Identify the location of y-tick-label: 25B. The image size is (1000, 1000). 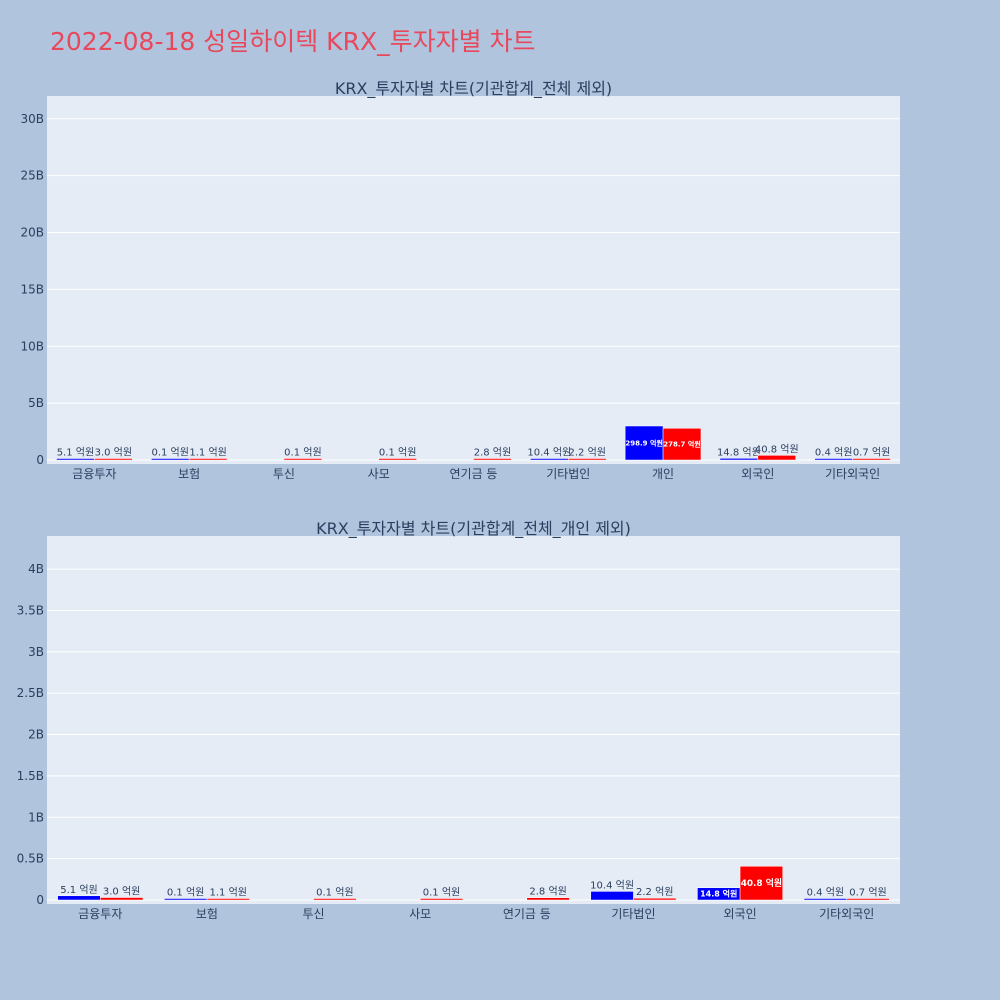
(32, 176).